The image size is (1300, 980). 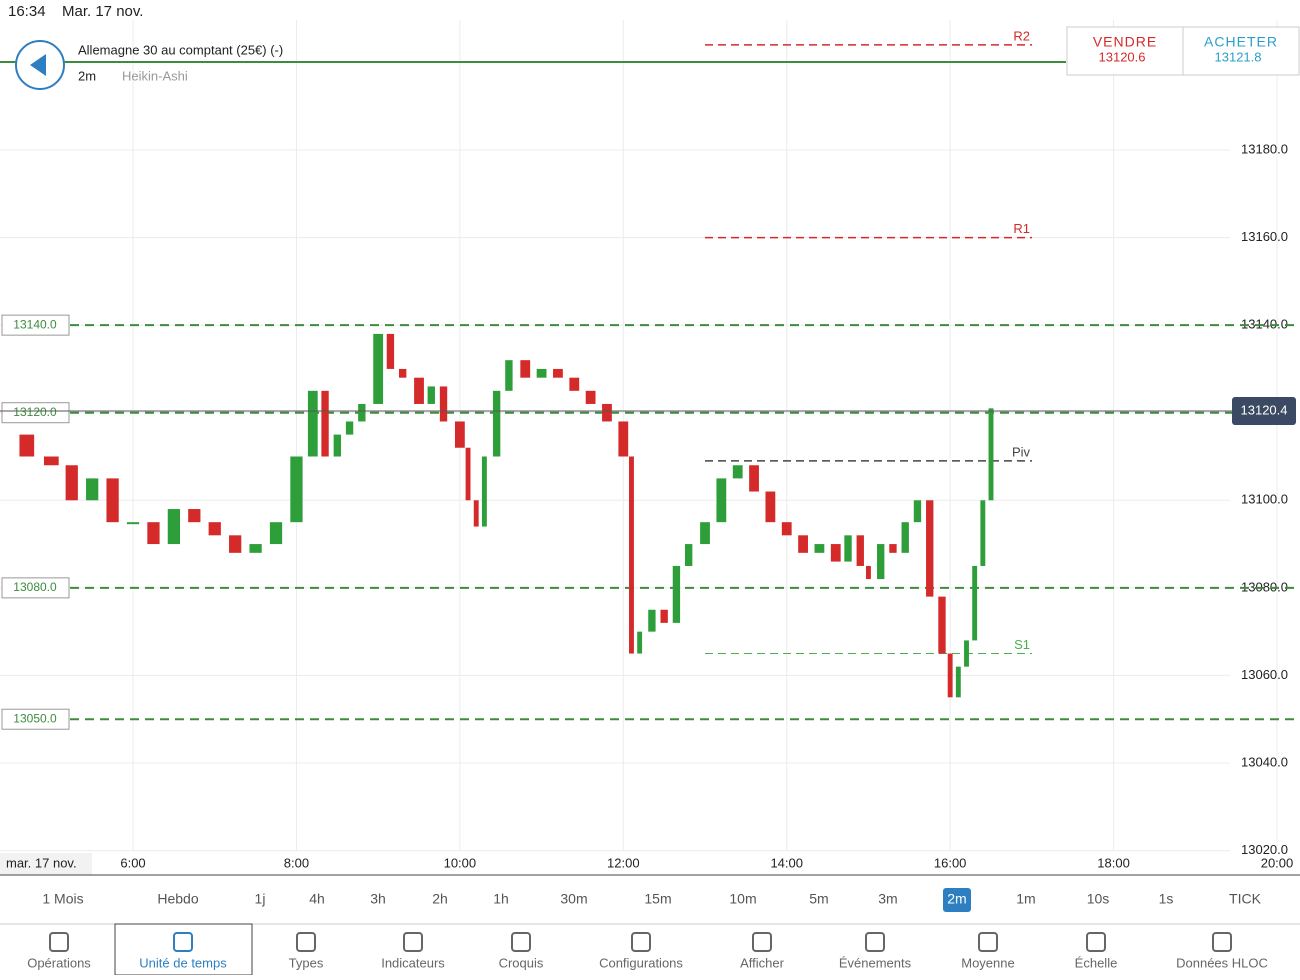 I want to click on tool-button: Afficher, so click(x=762, y=962).